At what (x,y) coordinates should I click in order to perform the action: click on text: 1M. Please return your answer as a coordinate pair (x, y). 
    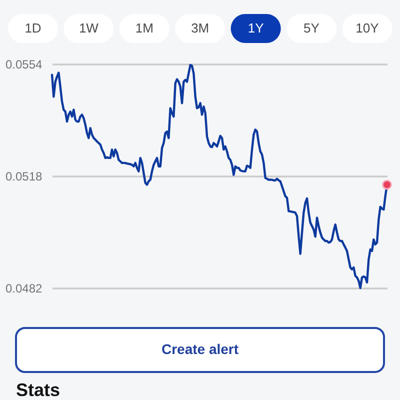
    Looking at the image, I should click on (144, 28).